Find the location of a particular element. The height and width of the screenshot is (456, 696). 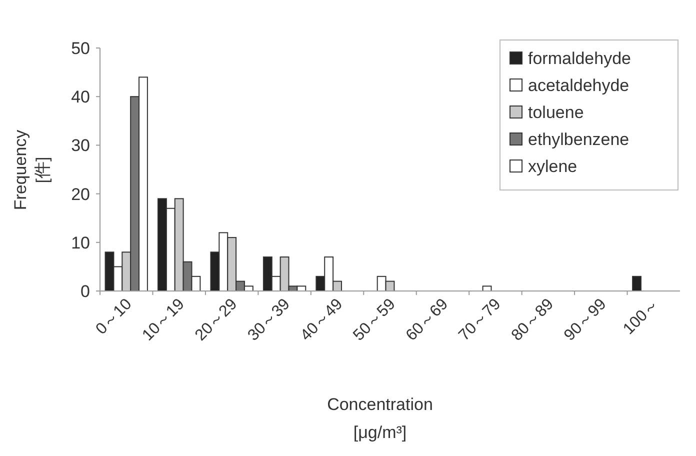

y-tick-label: 20 is located at coordinates (80, 194).